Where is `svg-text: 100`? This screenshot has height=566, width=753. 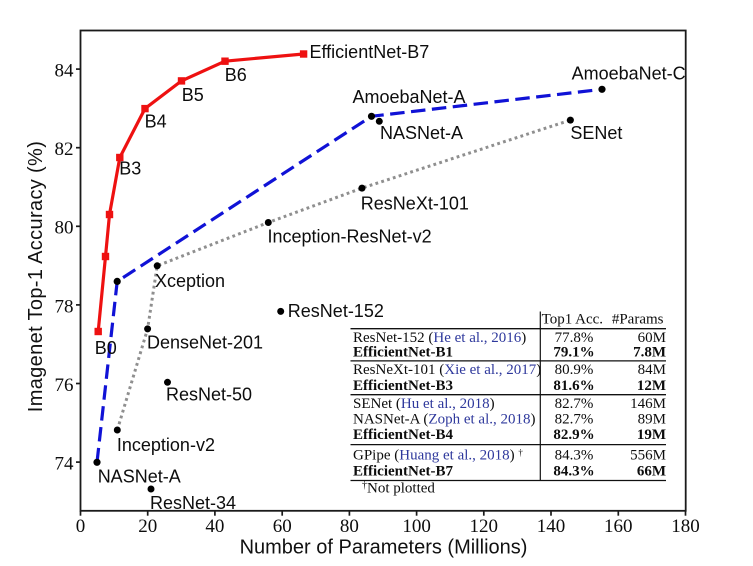
svg-text: 100 is located at coordinates (416, 526).